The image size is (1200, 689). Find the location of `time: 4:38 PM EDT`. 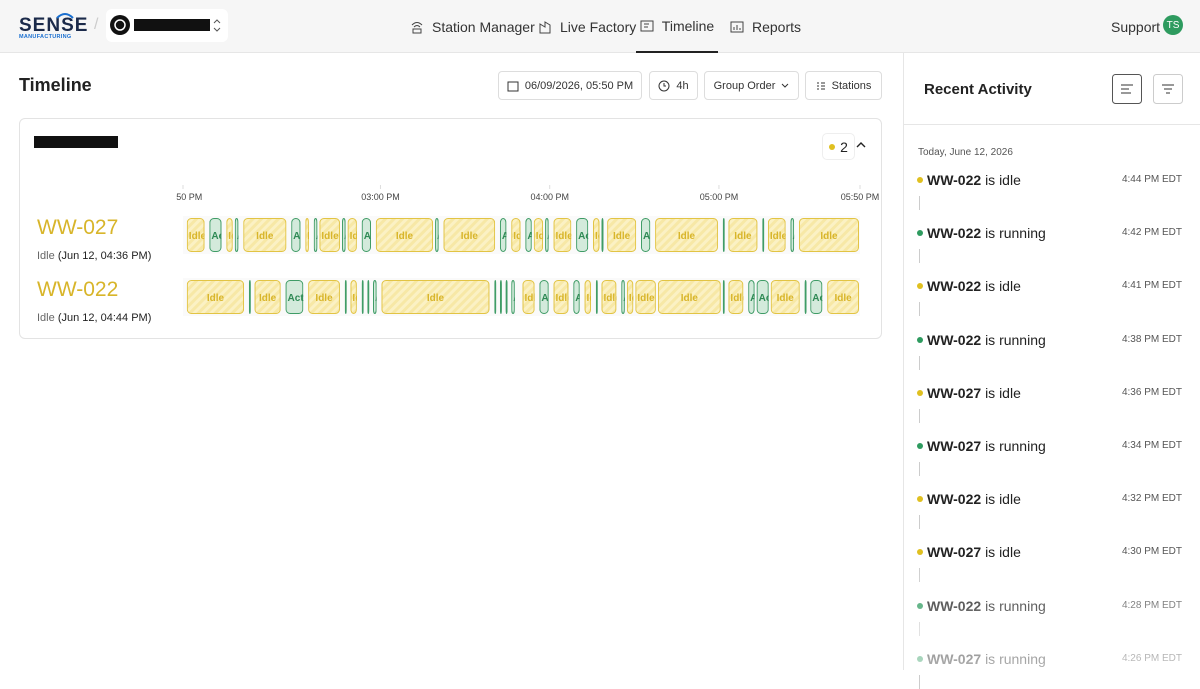

time: 4:38 PM EDT is located at coordinates (1151, 339).